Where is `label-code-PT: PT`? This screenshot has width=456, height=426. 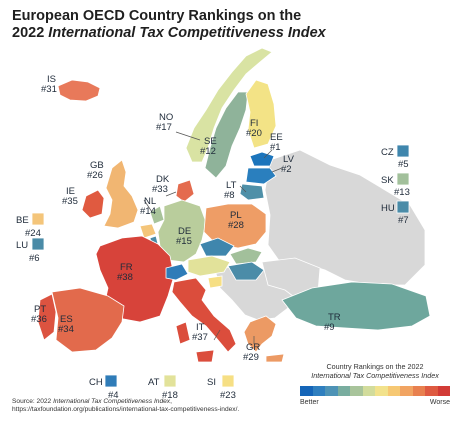 label-code-PT: PT is located at coordinates (40, 309).